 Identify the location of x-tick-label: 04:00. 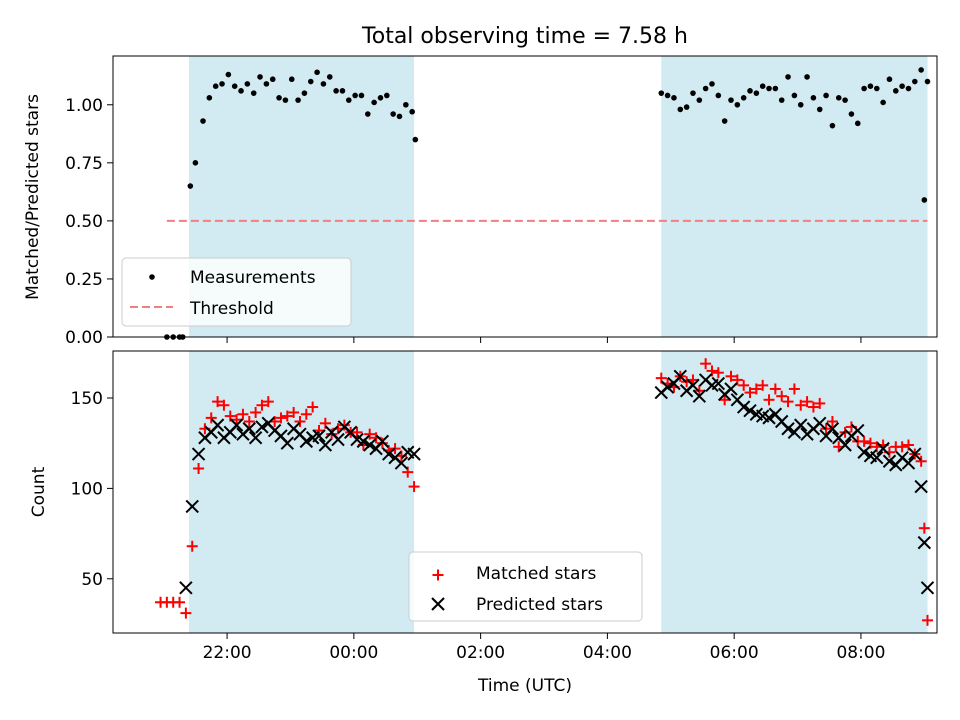
(607, 653).